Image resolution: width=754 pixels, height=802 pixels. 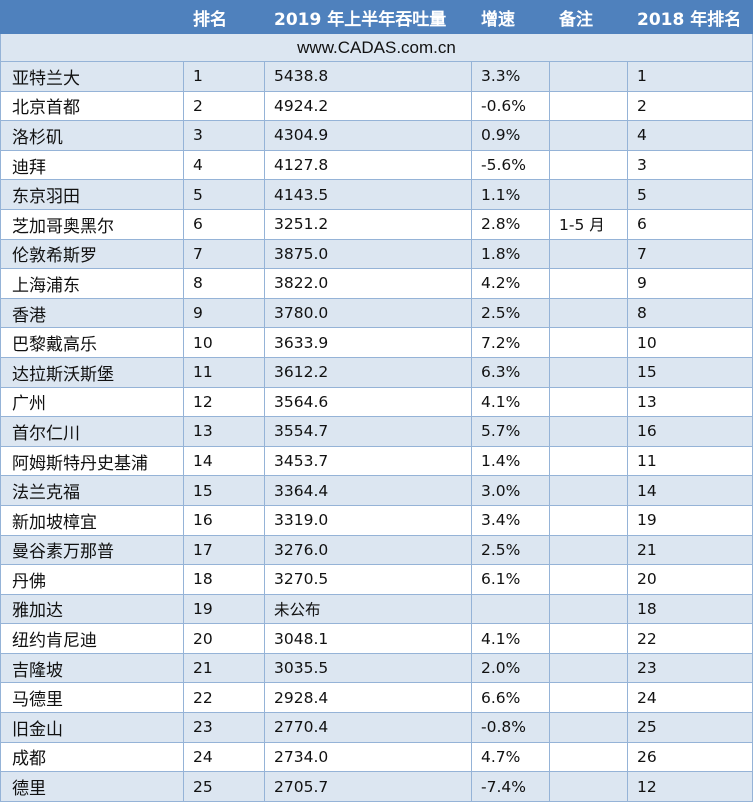 I want to click on table-row: 德里 25 2705.7 -7.4% 12, so click(x=376, y=786).